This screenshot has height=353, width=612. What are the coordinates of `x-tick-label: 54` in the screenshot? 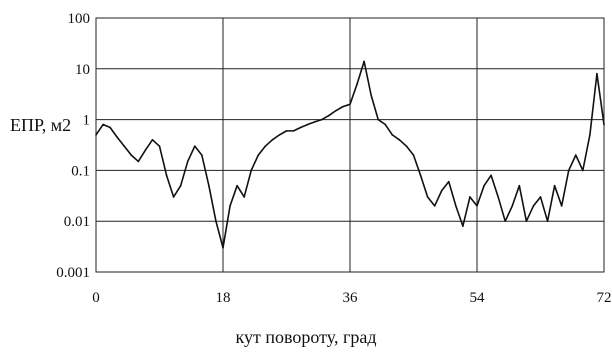 It's located at (478, 298).